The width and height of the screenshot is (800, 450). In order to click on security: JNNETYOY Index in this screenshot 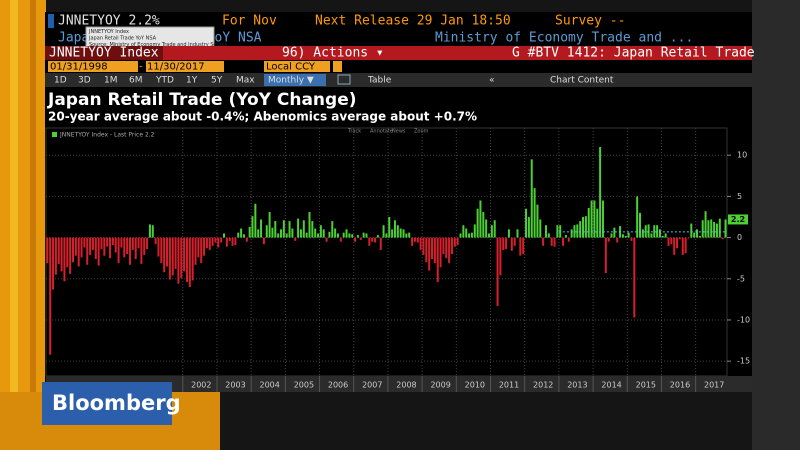, I will do `click(104, 53)`.